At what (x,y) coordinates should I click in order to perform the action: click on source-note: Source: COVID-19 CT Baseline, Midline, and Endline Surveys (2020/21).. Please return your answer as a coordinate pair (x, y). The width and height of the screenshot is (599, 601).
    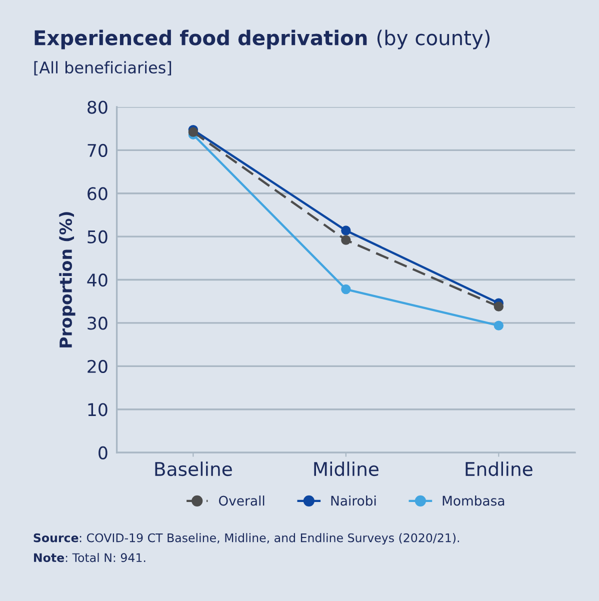
    Looking at the image, I should click on (247, 539).